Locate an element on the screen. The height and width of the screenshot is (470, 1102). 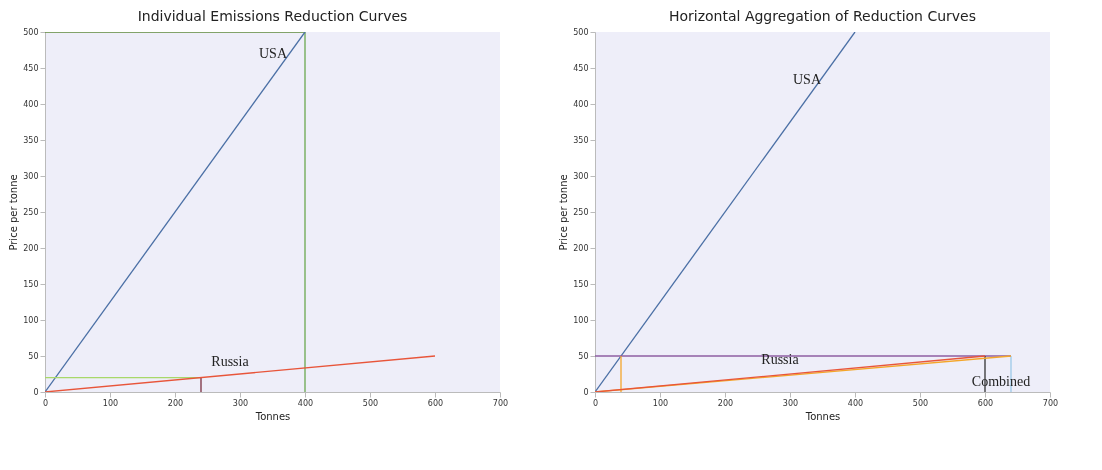
chart-title: Individual Emissions Reduction Curves is located at coordinates (272, 16).